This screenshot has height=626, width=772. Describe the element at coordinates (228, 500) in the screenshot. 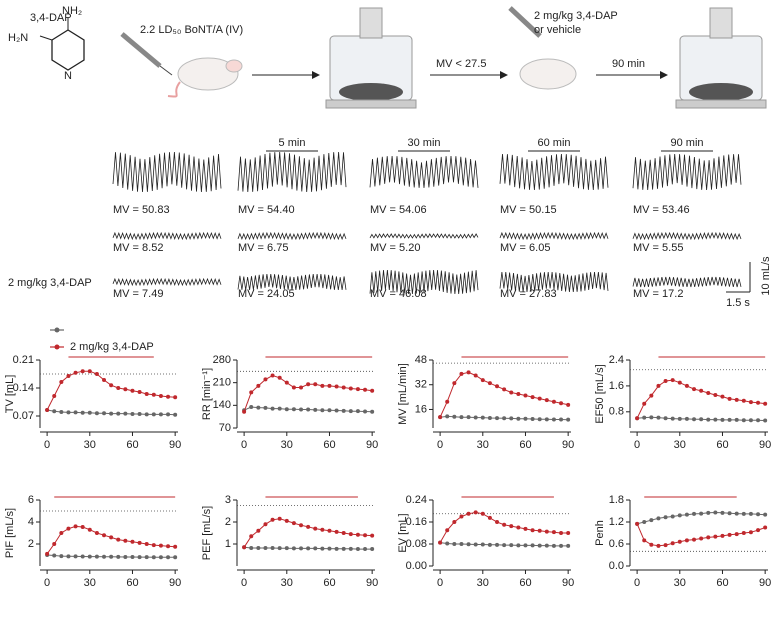

I see `y-tick-label: 3` at that location.